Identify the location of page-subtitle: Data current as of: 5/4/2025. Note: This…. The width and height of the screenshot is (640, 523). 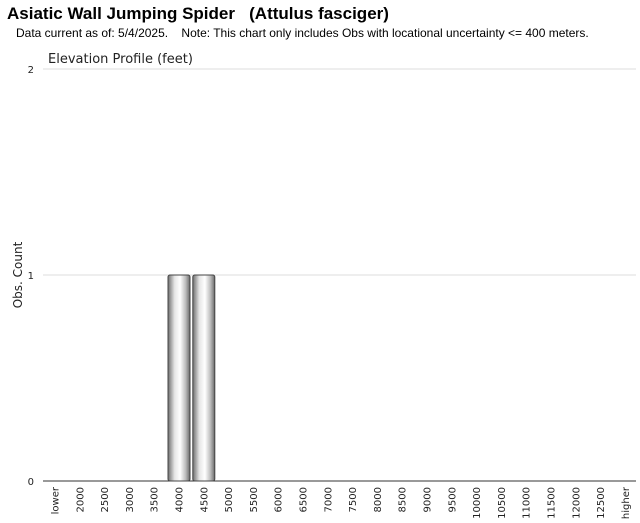
(302, 33).